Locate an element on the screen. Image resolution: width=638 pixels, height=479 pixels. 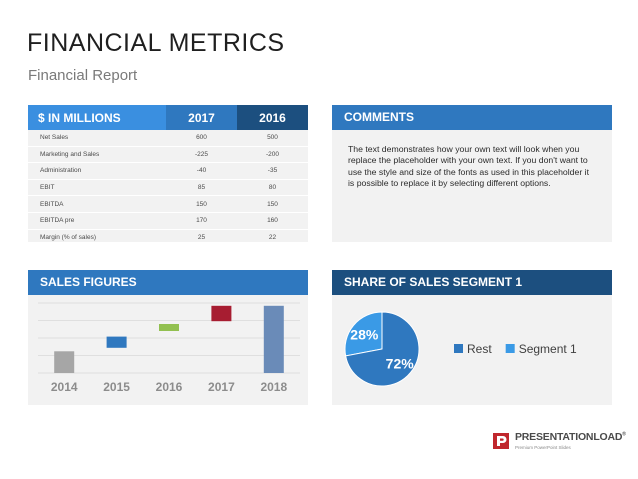
table-cell-2017: -225 is located at coordinates (201, 155).